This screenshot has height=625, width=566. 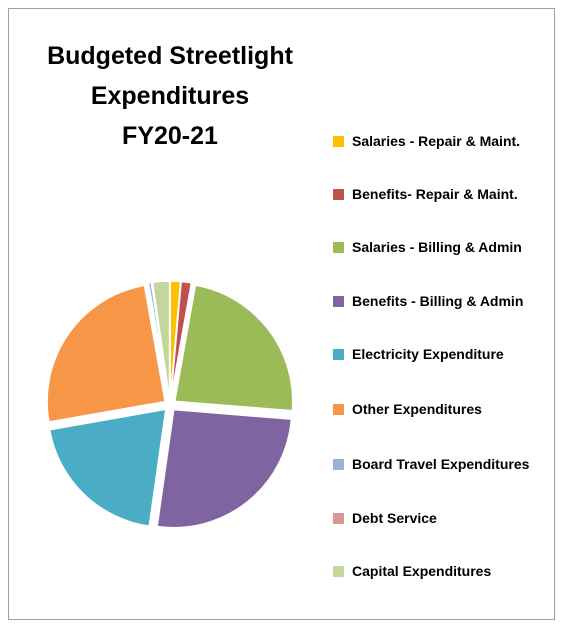 I want to click on legend-label: Electricity Expenditure, so click(x=428, y=354).